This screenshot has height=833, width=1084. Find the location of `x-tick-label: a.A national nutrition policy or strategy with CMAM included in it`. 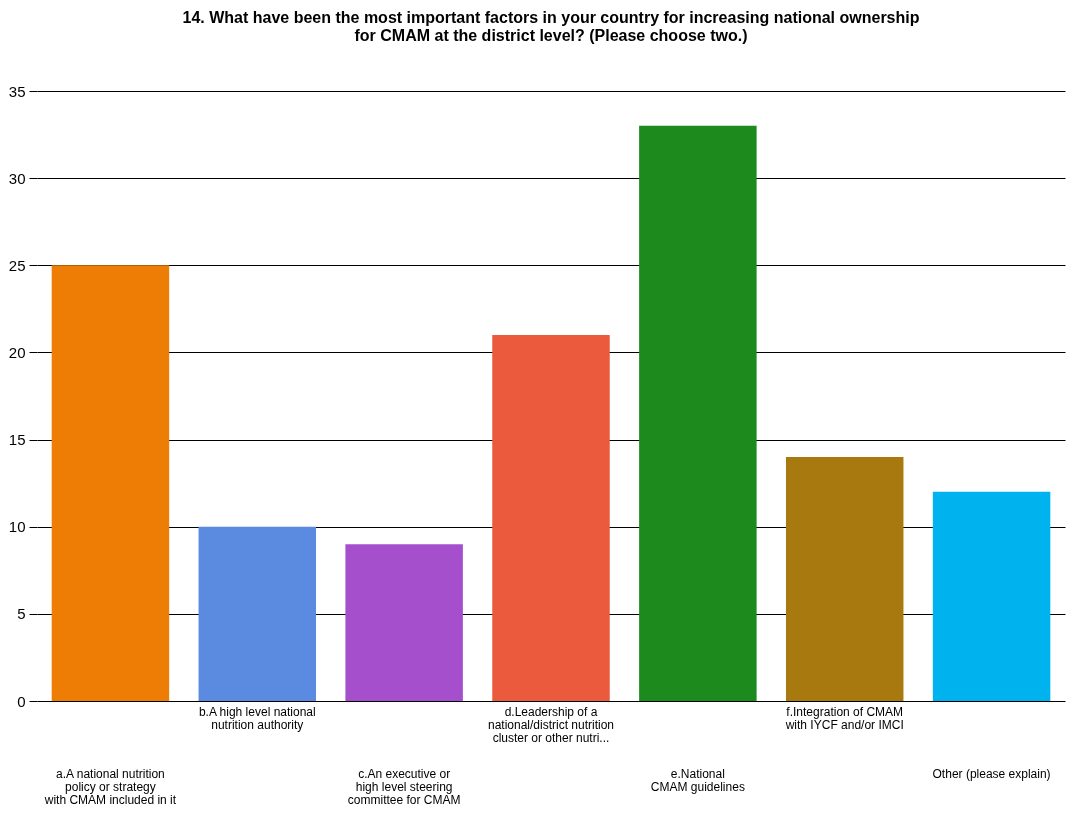

x-tick-label: a.A national nutrition policy or strategy with CMAM included in it is located at coordinates (110, 787).